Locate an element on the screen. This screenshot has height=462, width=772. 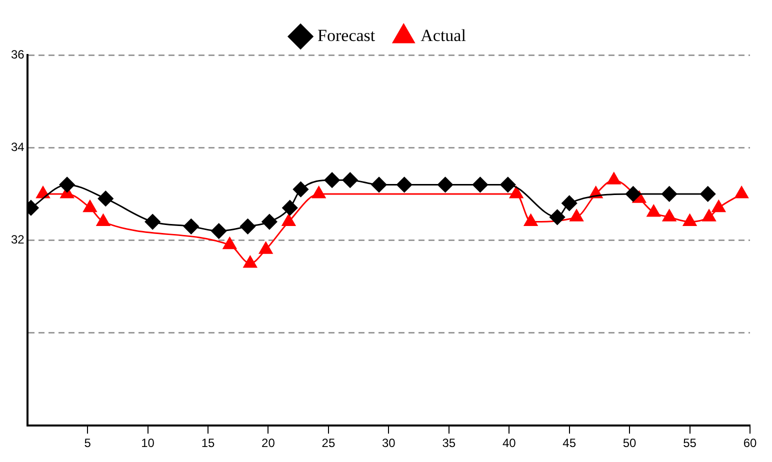
x-tick-label: 45 is located at coordinates (569, 443).